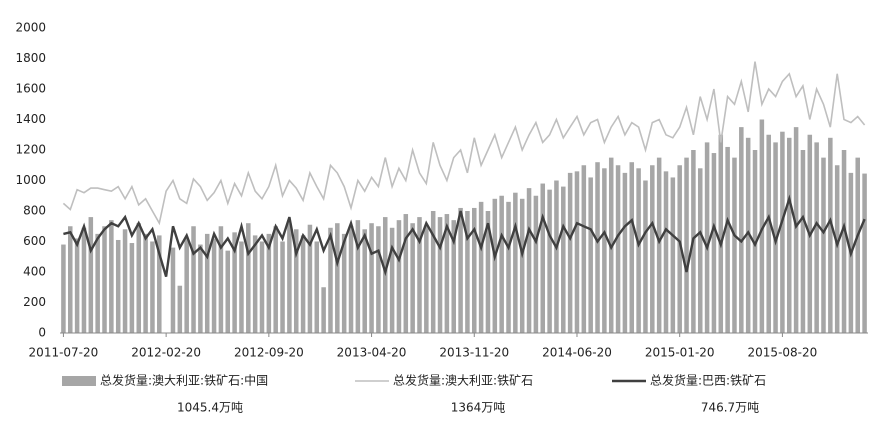 The width and height of the screenshot is (883, 429). Describe the element at coordinates (730, 408) in the screenshot. I see `legend-note: 746.7万吨` at that location.